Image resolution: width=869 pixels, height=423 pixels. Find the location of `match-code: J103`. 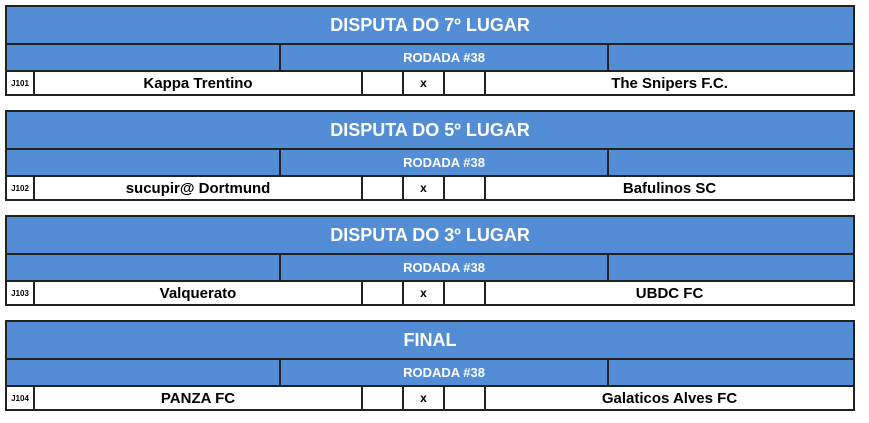

match-code: J103 is located at coordinates (20, 293).